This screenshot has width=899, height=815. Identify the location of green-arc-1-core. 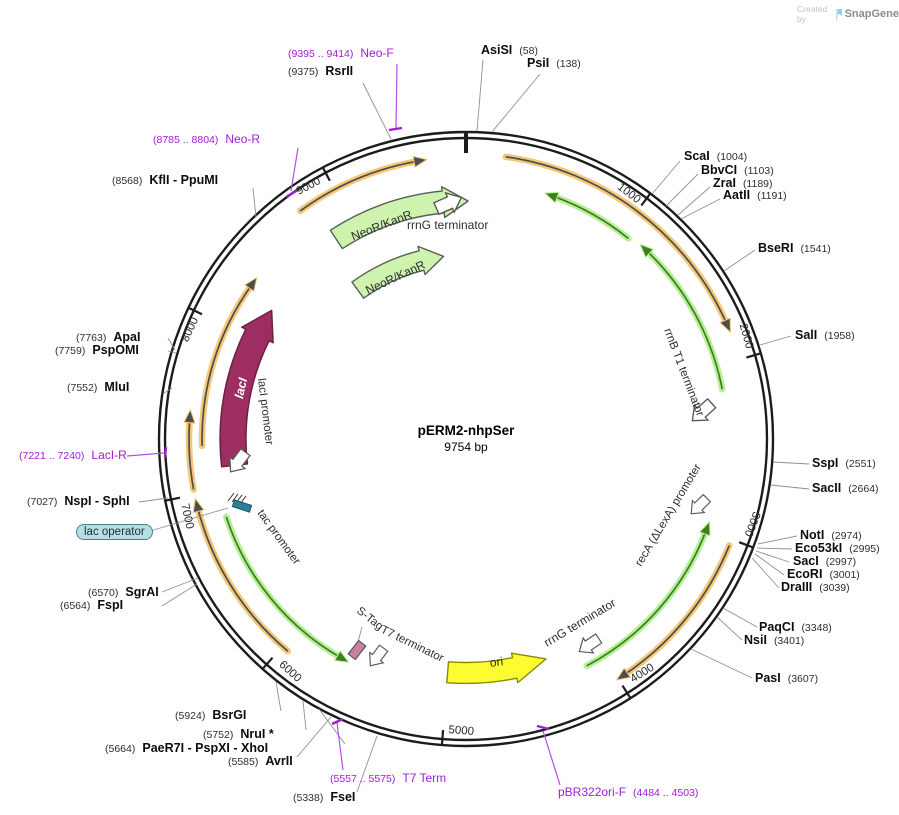
(591, 217).